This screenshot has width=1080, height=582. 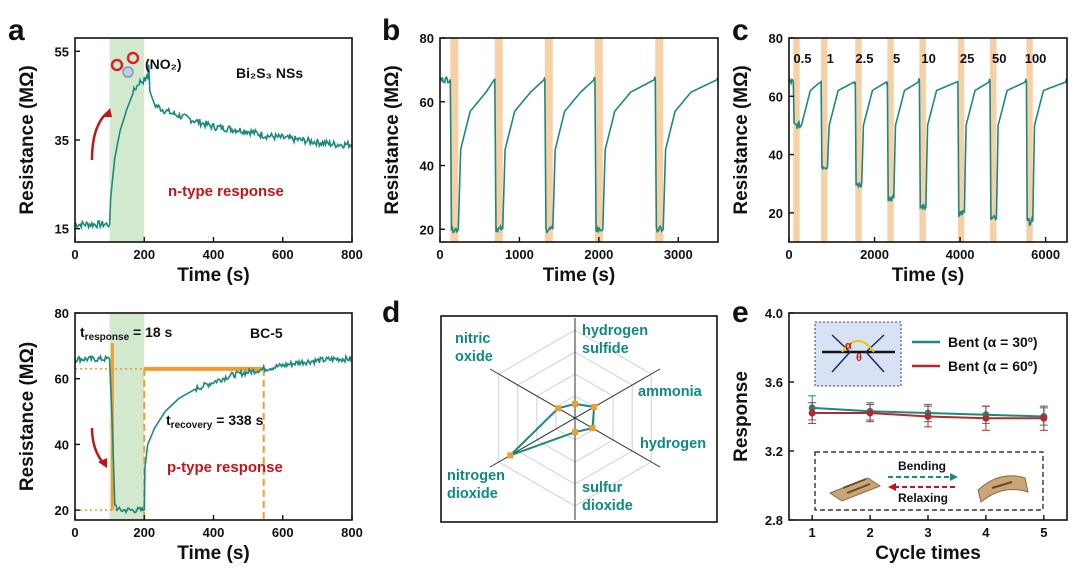 What do you see at coordinates (102, 463) in the screenshot?
I see `down-arrowhead-icon` at bounding box center [102, 463].